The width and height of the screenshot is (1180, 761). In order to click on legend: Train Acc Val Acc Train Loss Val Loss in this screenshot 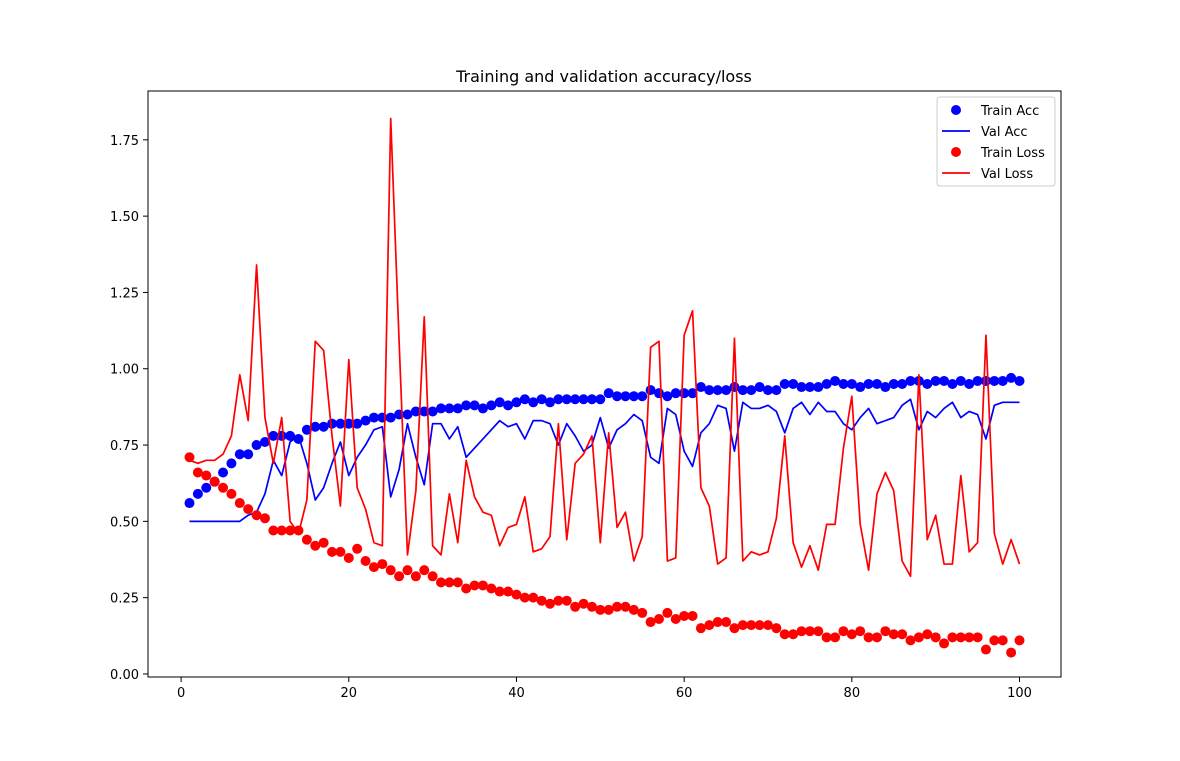, I will do `click(996, 141)`.